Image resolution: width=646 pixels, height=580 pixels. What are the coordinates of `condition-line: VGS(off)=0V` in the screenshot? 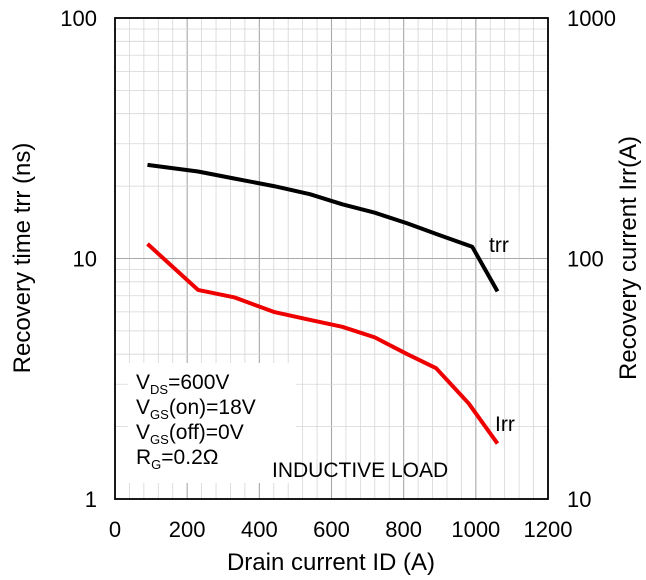 It's located at (190, 434).